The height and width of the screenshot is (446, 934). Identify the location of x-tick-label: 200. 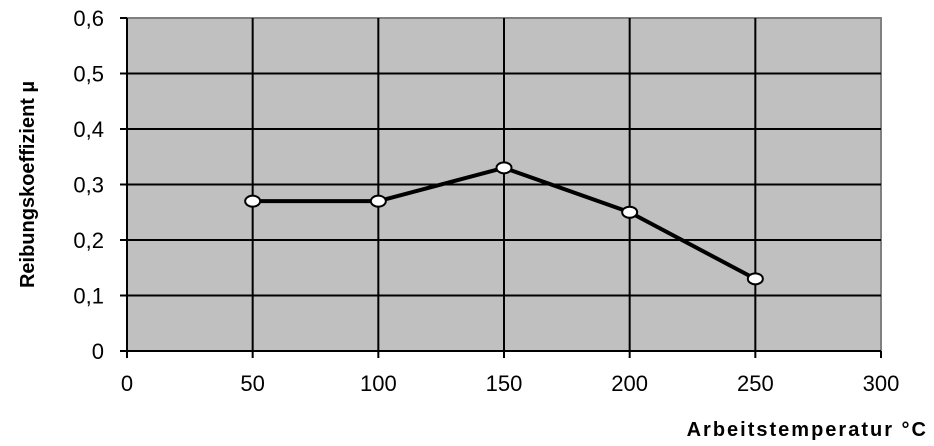
(629, 383).